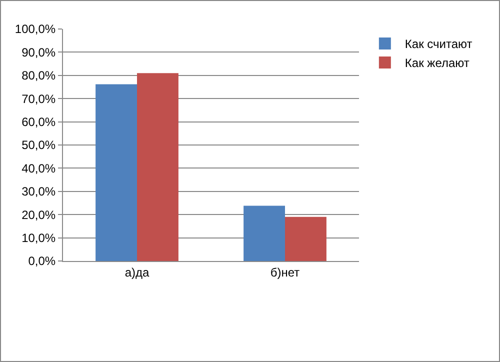 The width and height of the screenshot is (500, 362). I want to click on y-tick-label: 90,0%, so click(39, 52).